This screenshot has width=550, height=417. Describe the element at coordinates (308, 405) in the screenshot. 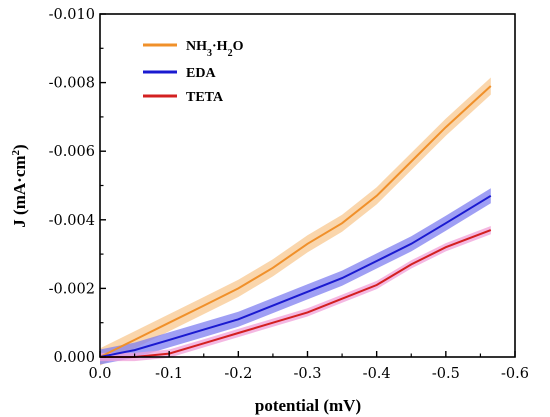

I see `x-axis-title: potential (mV)` at that location.